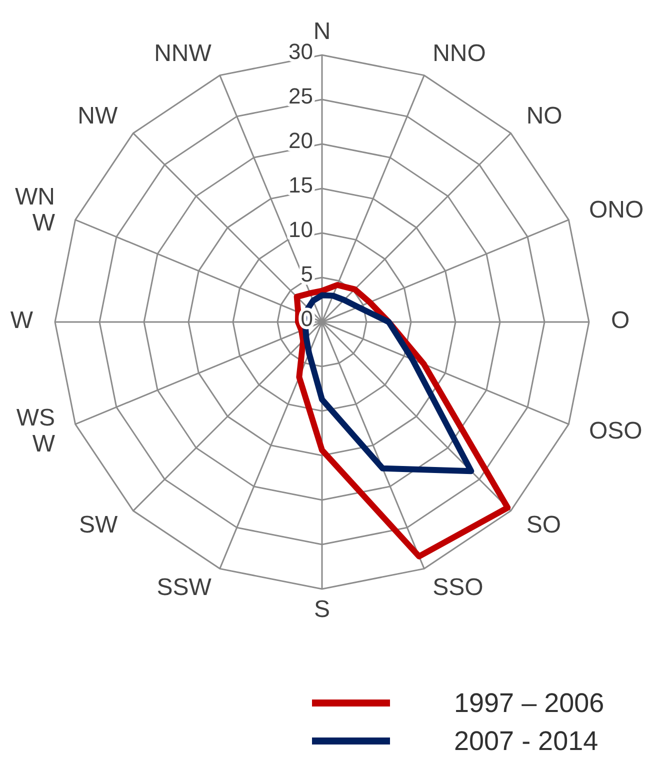 The width and height of the screenshot is (658, 760). What do you see at coordinates (458, 587) in the screenshot?
I see `spoke-label: SSO` at bounding box center [458, 587].